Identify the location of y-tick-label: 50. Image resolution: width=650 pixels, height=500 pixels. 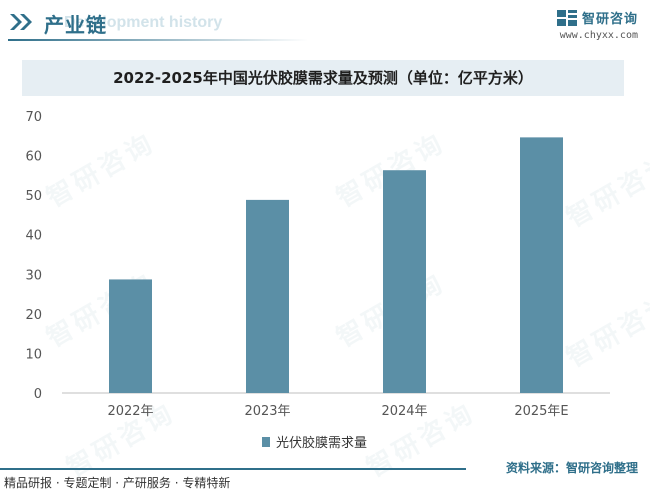
(33, 196).